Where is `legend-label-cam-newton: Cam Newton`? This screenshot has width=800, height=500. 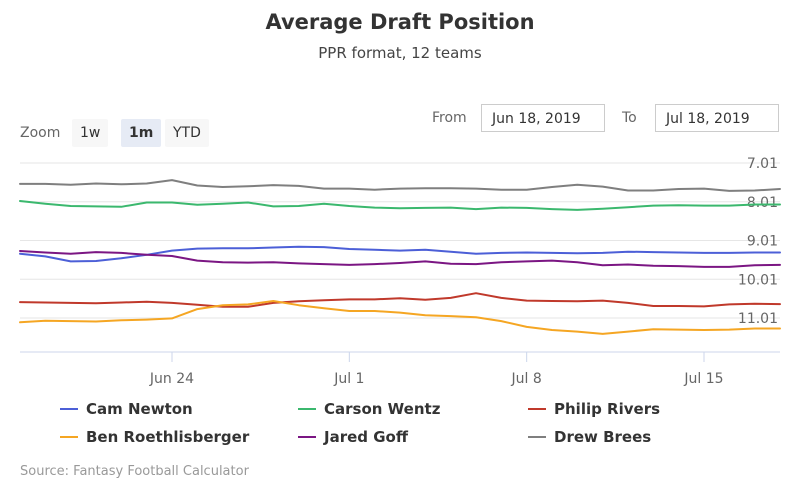
legend-label-cam-newton: Cam Newton is located at coordinates (139, 409).